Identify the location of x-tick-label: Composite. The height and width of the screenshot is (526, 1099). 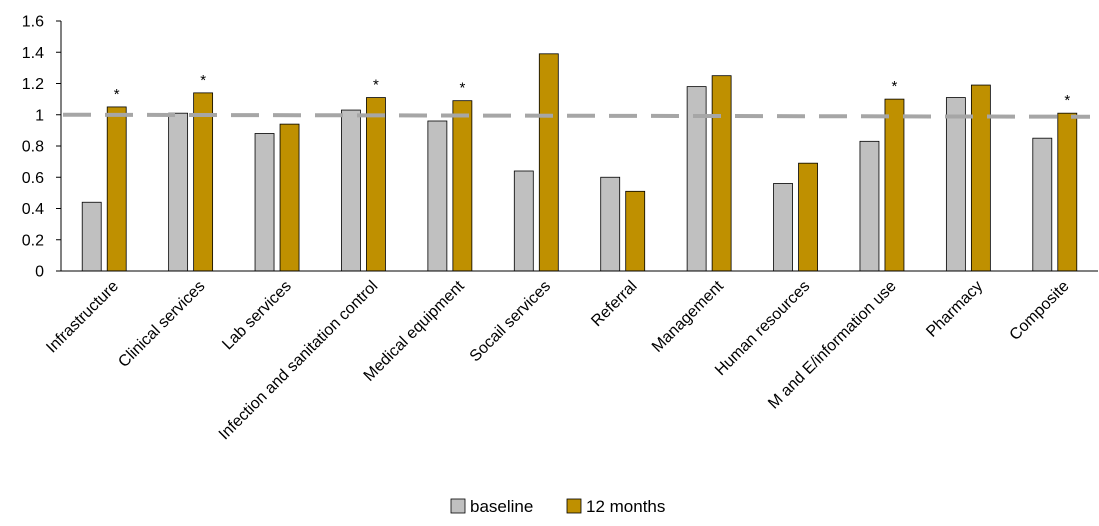
(1040, 311).